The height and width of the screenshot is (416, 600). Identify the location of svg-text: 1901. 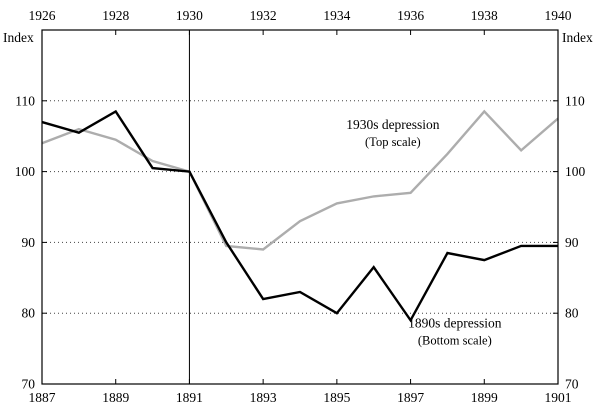
(558, 397).